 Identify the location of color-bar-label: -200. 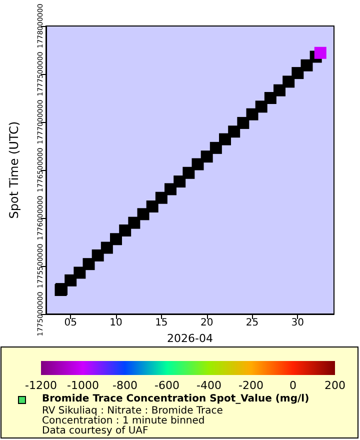
(251, 385).